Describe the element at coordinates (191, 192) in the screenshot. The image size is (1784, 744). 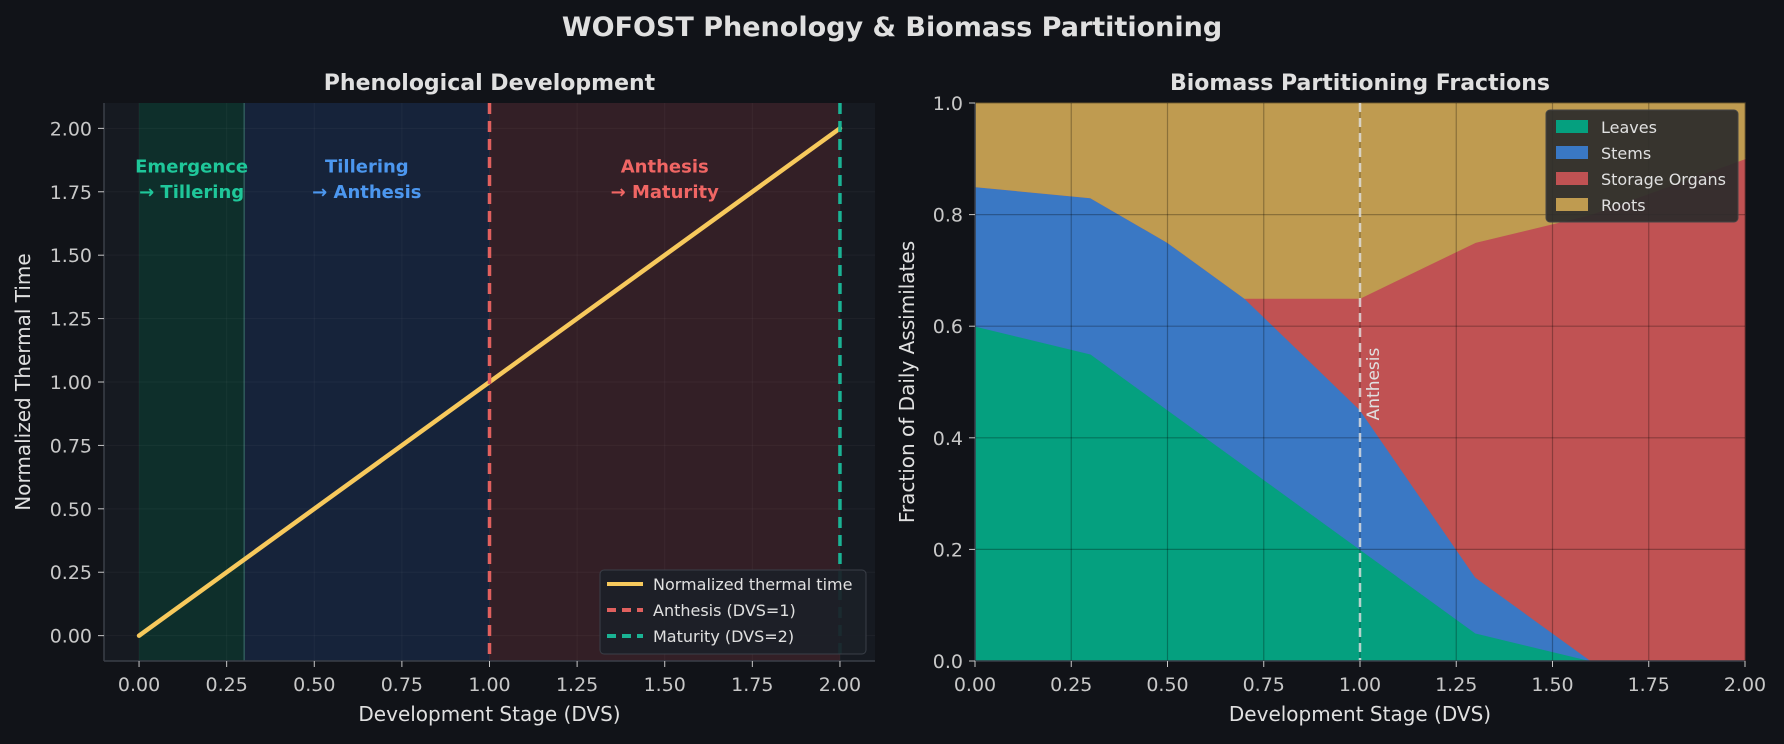
I see `phase-label-0-line2: → Tillering` at that location.